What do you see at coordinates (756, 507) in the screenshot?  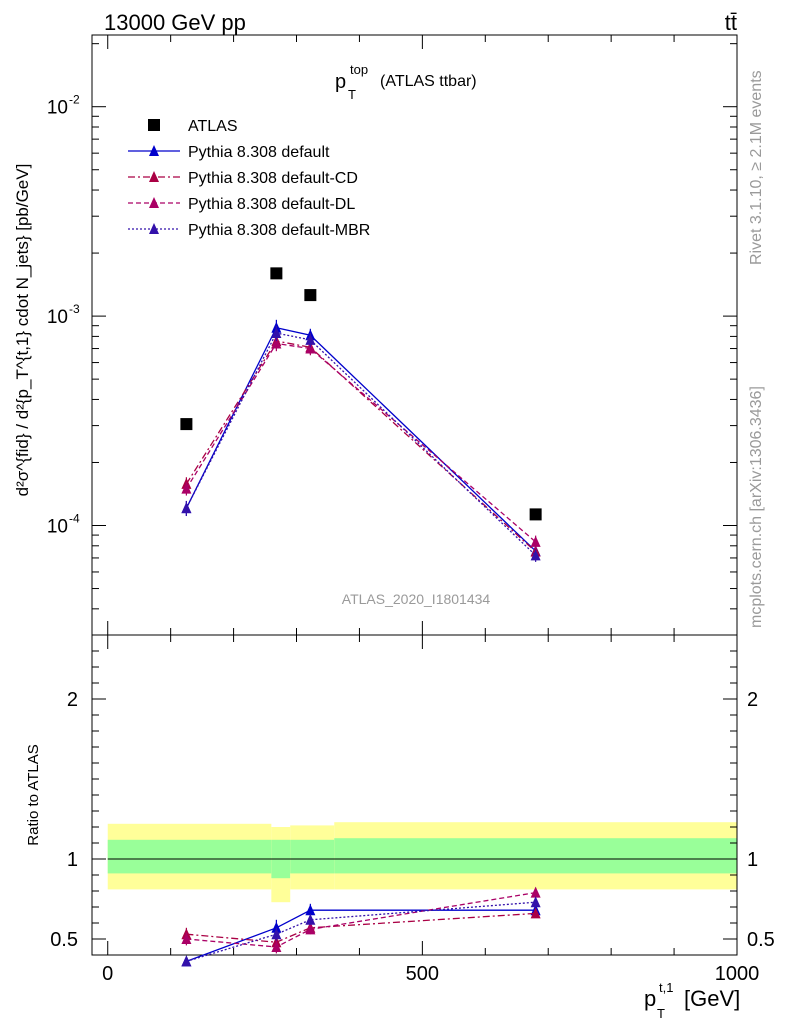 I see `mcplots-label: mcplots.cern.ch [arXiv:1306.3436]` at bounding box center [756, 507].